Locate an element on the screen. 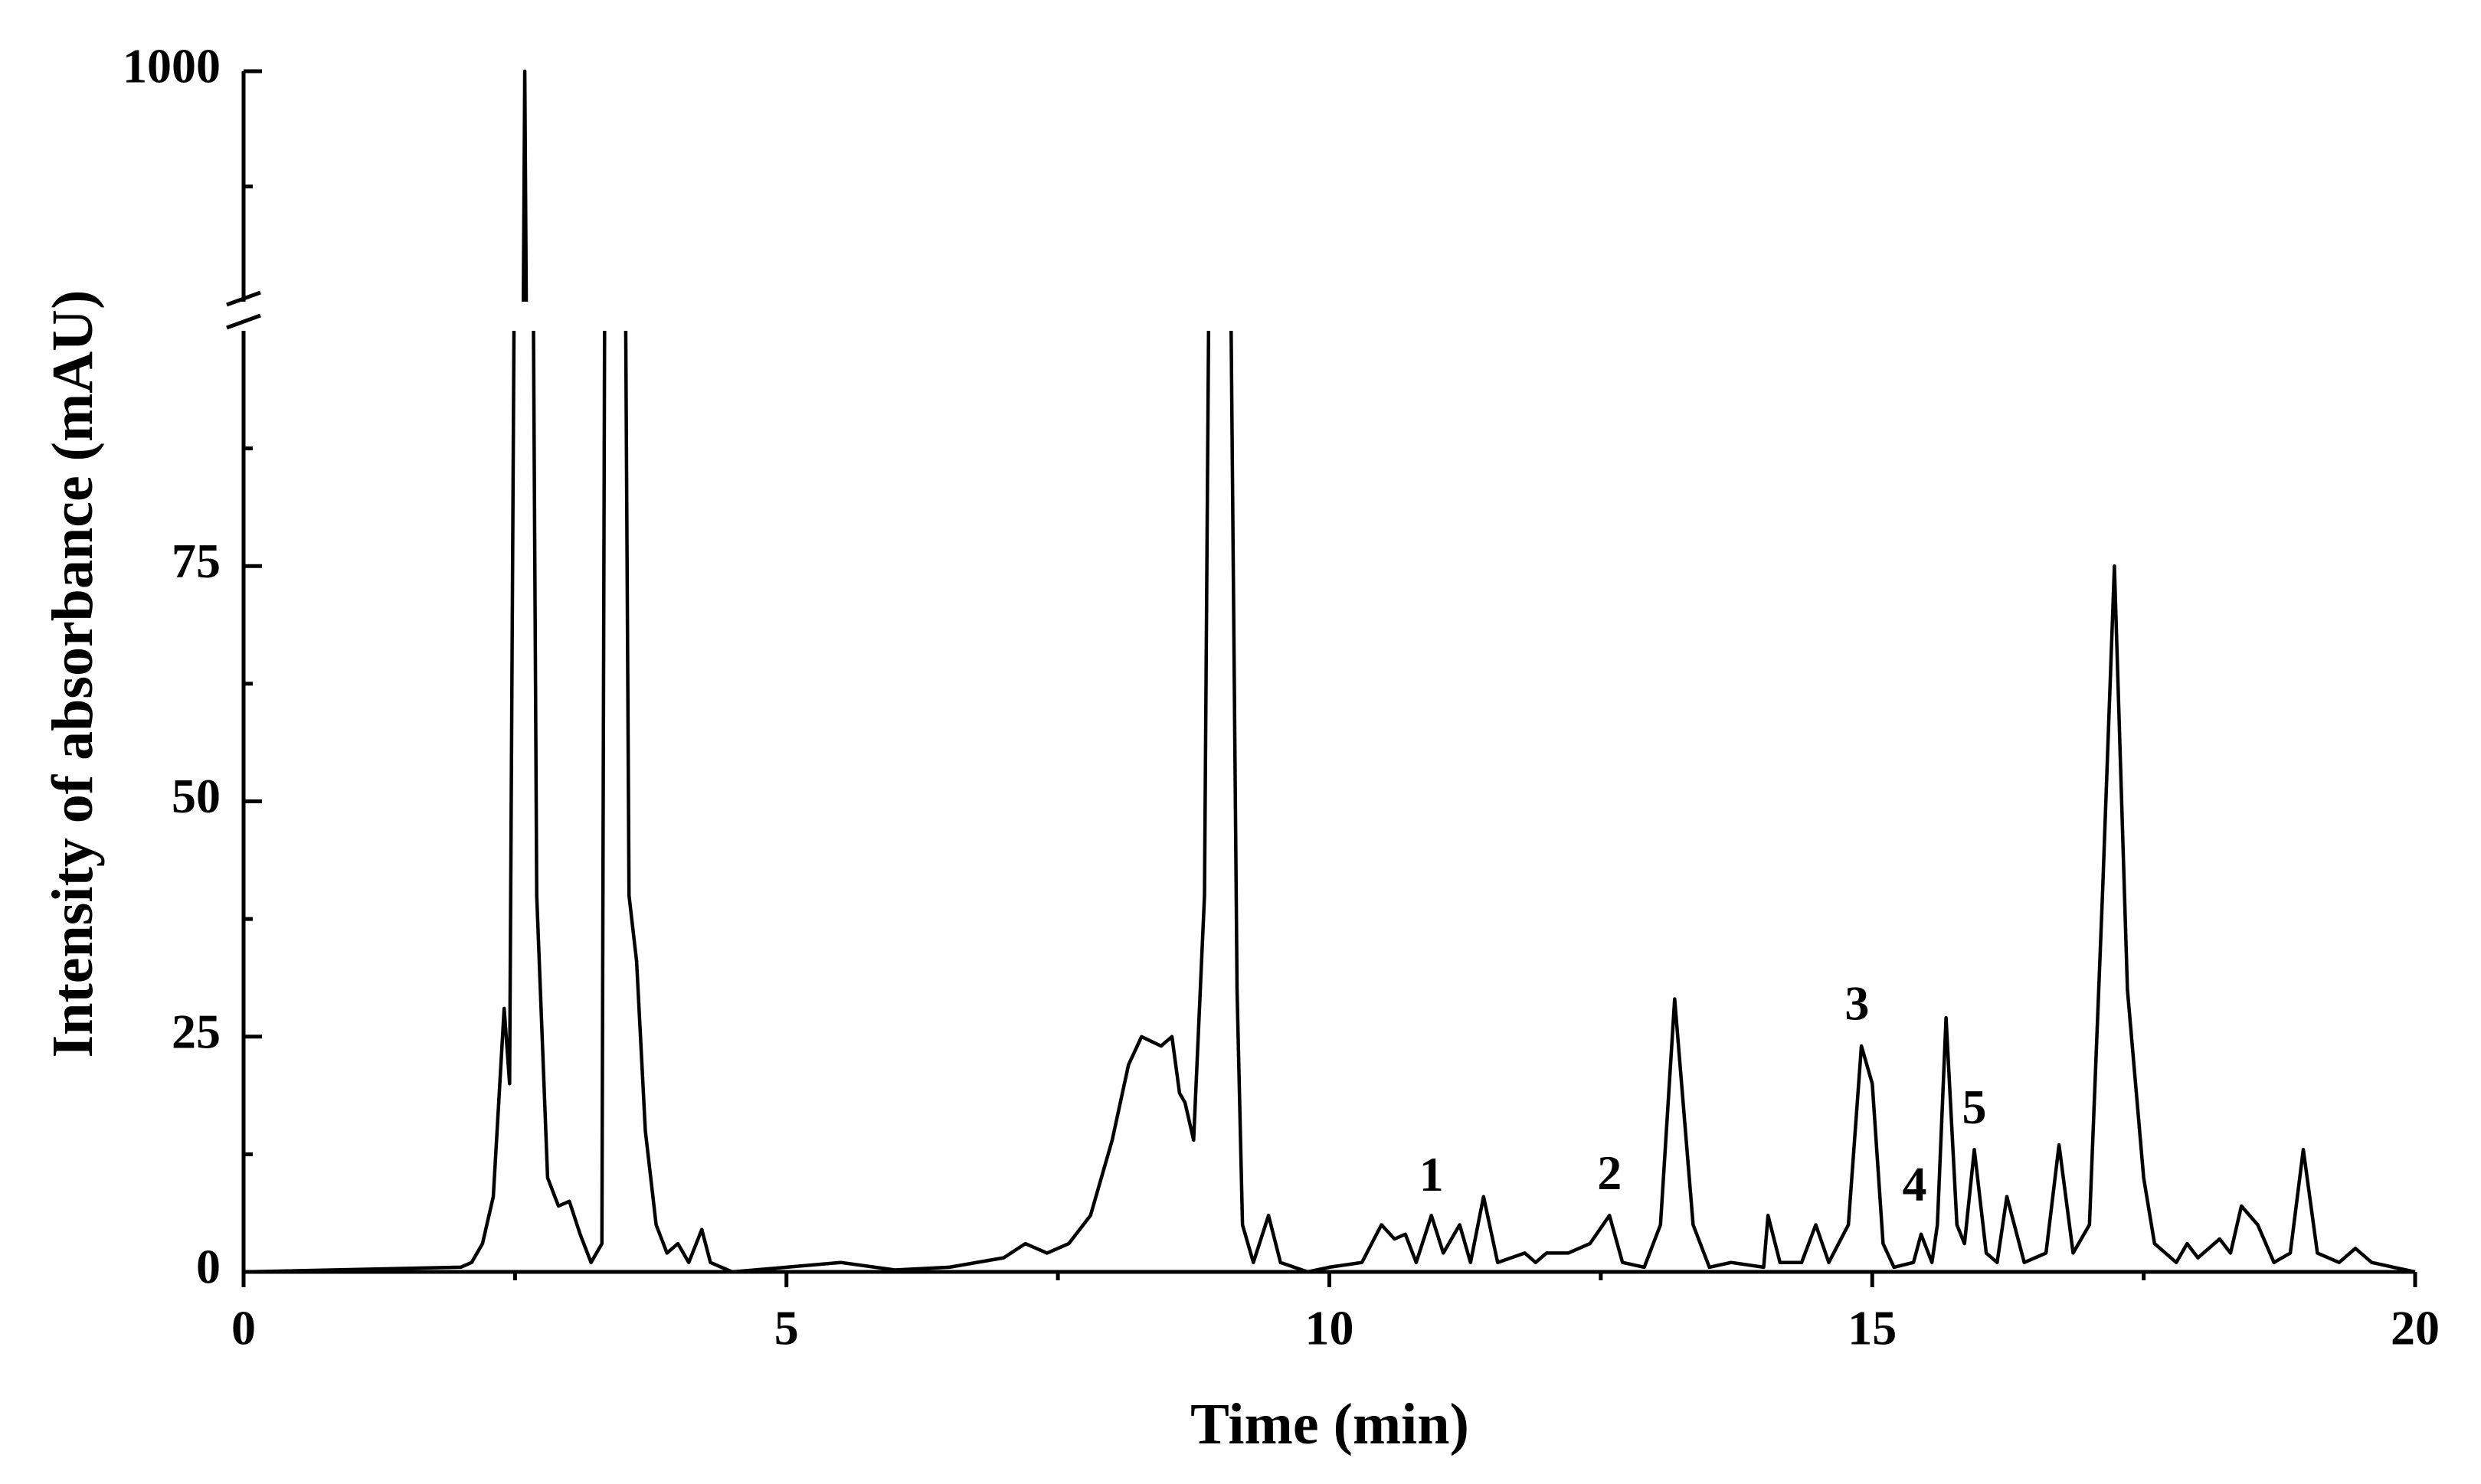  peak-label: 4 is located at coordinates (1915, 1184).